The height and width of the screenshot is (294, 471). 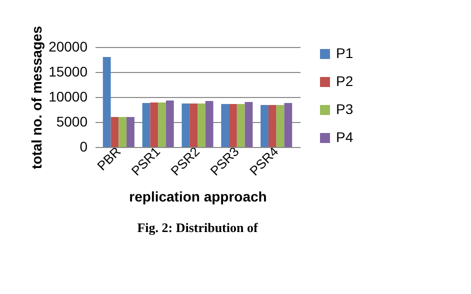 What do you see at coordinates (68, 72) in the screenshot?
I see `y-tick-label: 15000` at bounding box center [68, 72].